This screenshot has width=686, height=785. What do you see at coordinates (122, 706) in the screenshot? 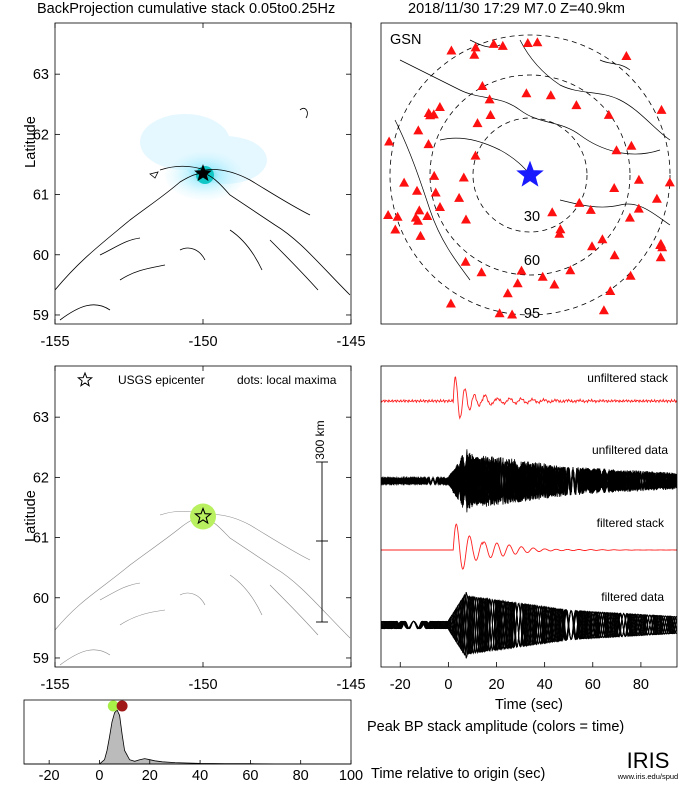
I see `peak-marker-late` at bounding box center [122, 706].